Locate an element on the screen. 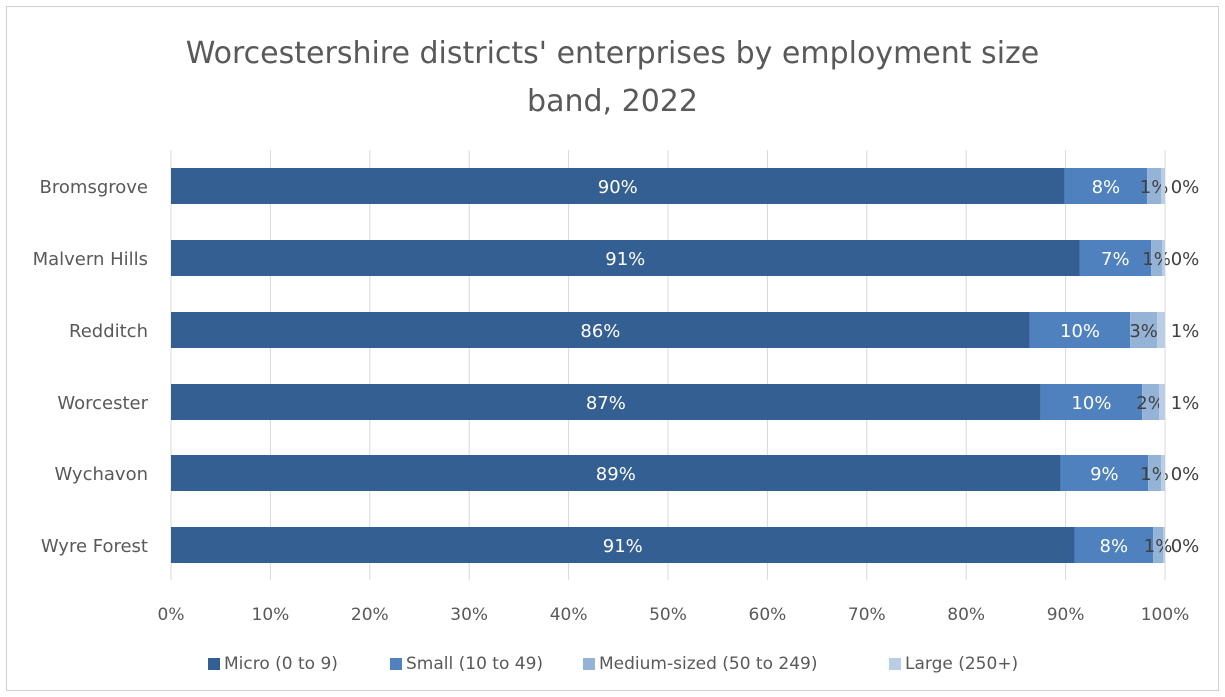 This screenshot has width=1225, height=697. data-label: 2% is located at coordinates (1150, 403).